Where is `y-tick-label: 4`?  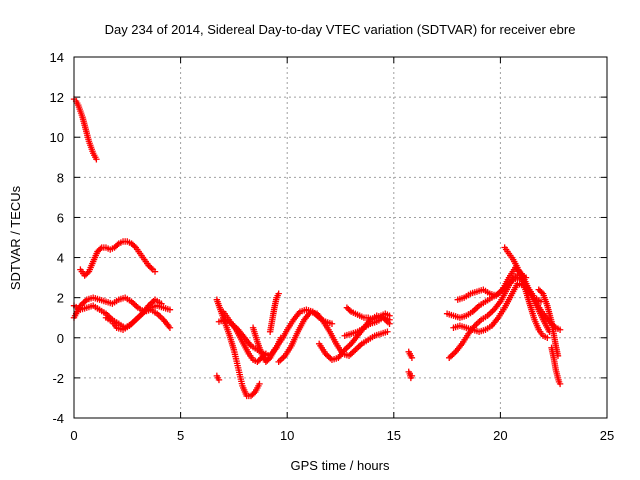 y-tick-label: 4 is located at coordinates (60, 258).